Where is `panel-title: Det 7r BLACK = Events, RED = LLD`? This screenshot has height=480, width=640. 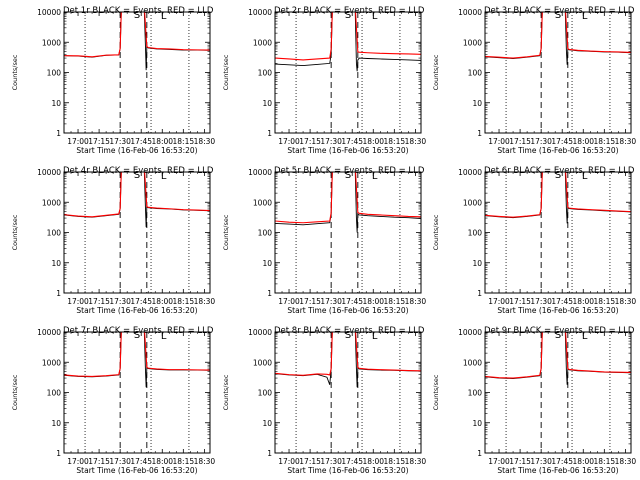
panel-title: Det 7r BLACK = Events, RED = LLD is located at coordinates (138, 331).